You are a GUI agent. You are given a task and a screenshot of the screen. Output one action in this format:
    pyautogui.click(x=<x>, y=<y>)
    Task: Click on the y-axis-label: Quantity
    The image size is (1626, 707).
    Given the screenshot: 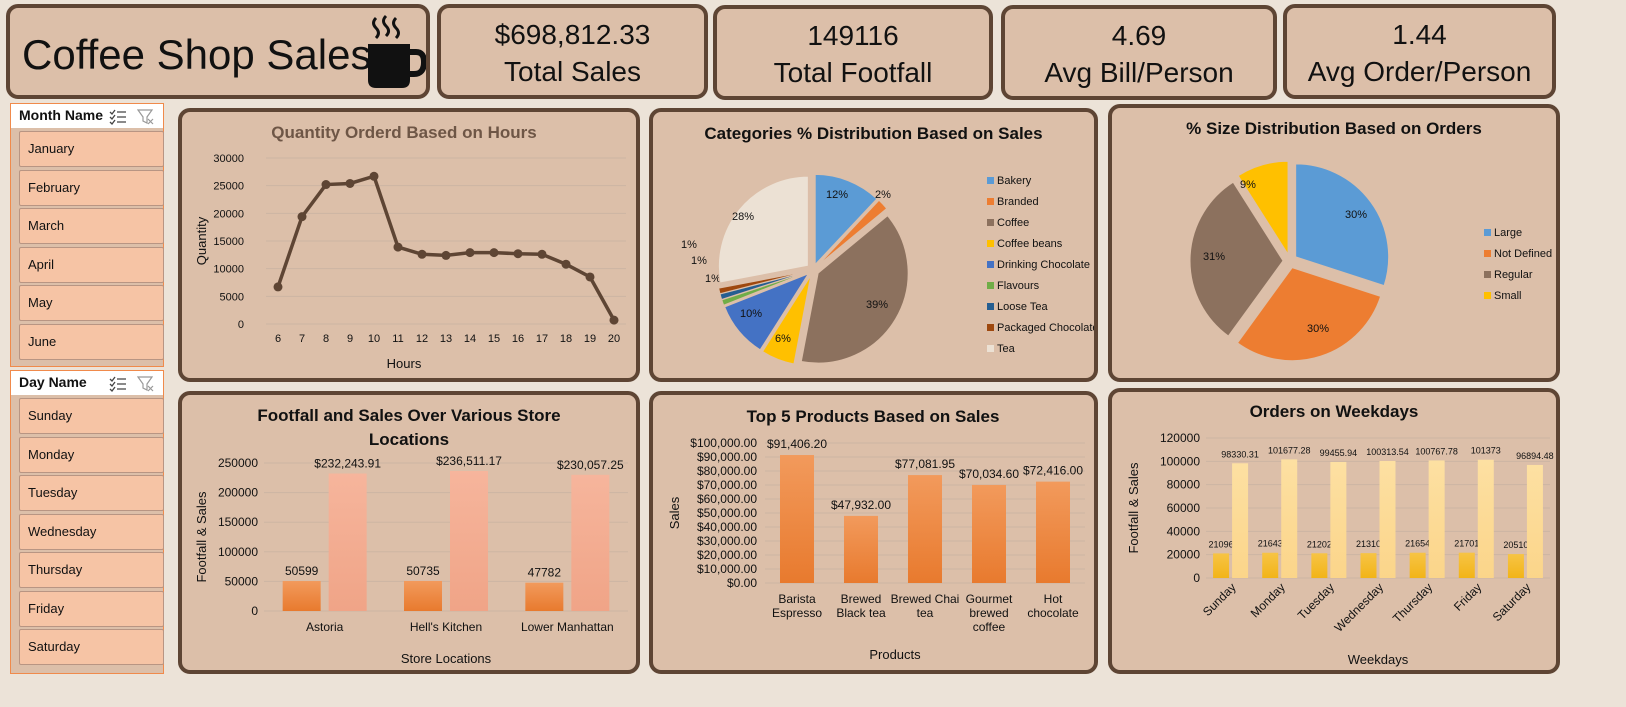 What is the action you would take?
    pyautogui.click(x=201, y=240)
    